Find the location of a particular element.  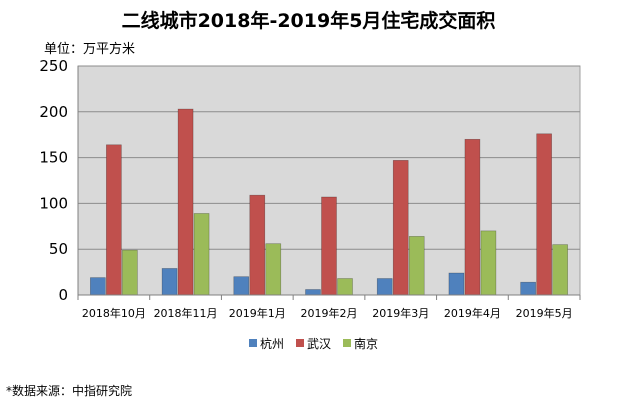

y-tick-label: 50 is located at coordinates (58, 249).